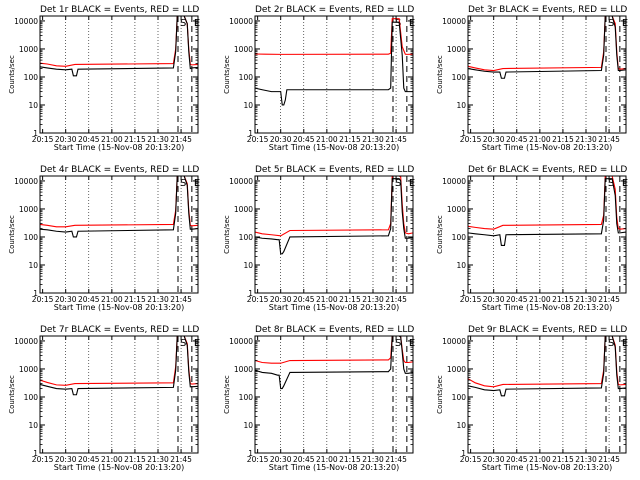  What do you see at coordinates (334, 170) in the screenshot?
I see `panel-title: Det 5r BLACK = Events, RED = LLD` at bounding box center [334, 170].